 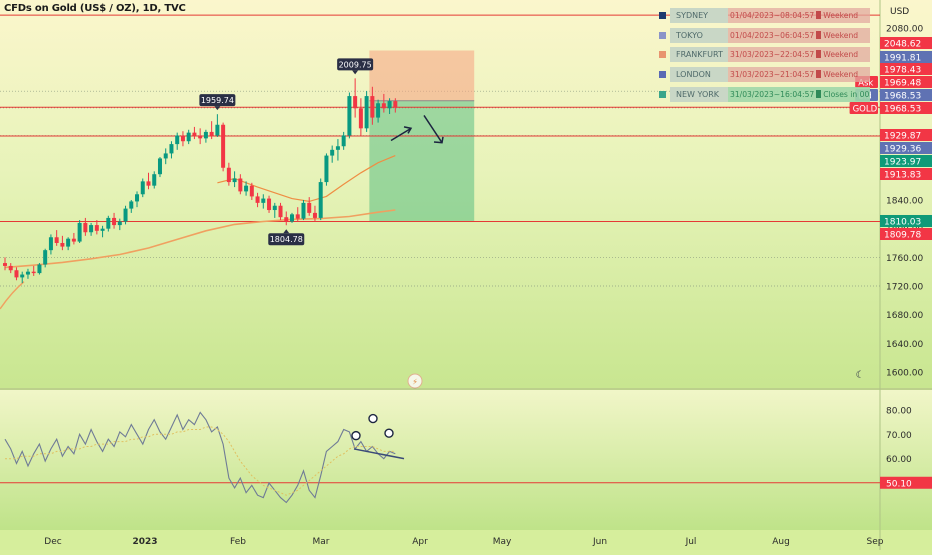 I want to click on y-tick-label: 1600.00, so click(x=904, y=374).